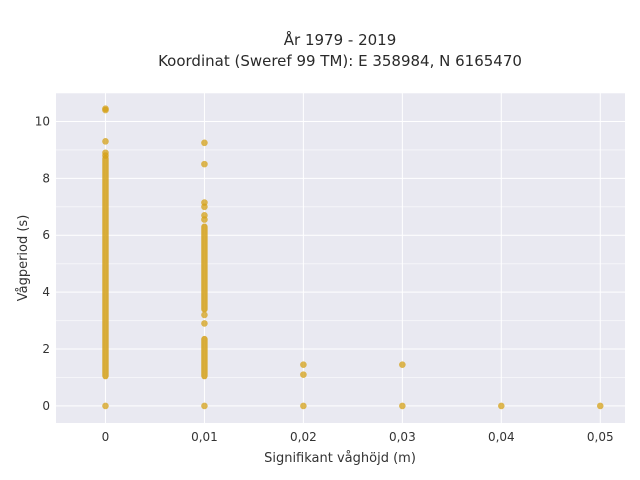  I want to click on y-tick-label: 4, so click(46, 292).